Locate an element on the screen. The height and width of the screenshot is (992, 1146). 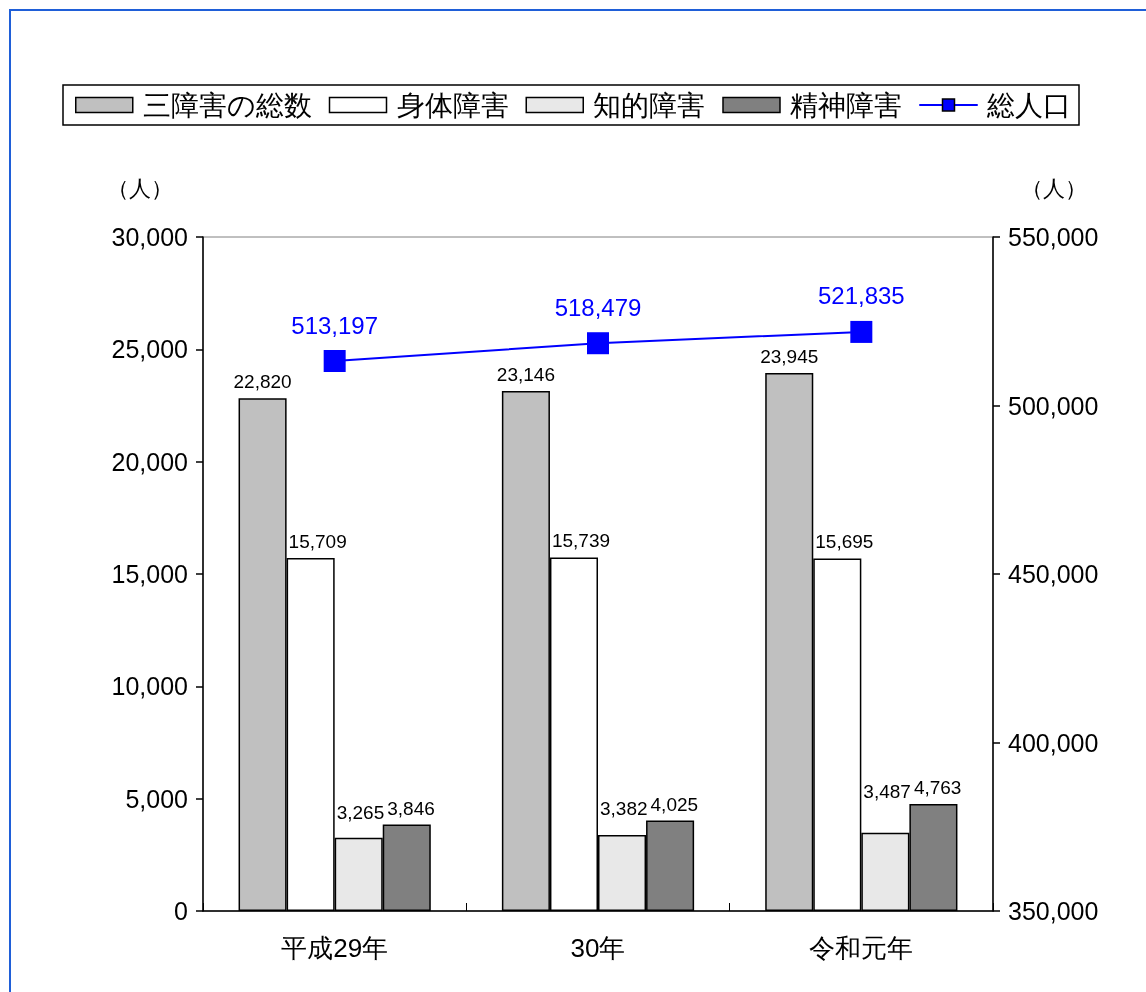
y-tick-label: 20,000 is located at coordinates (149, 461).